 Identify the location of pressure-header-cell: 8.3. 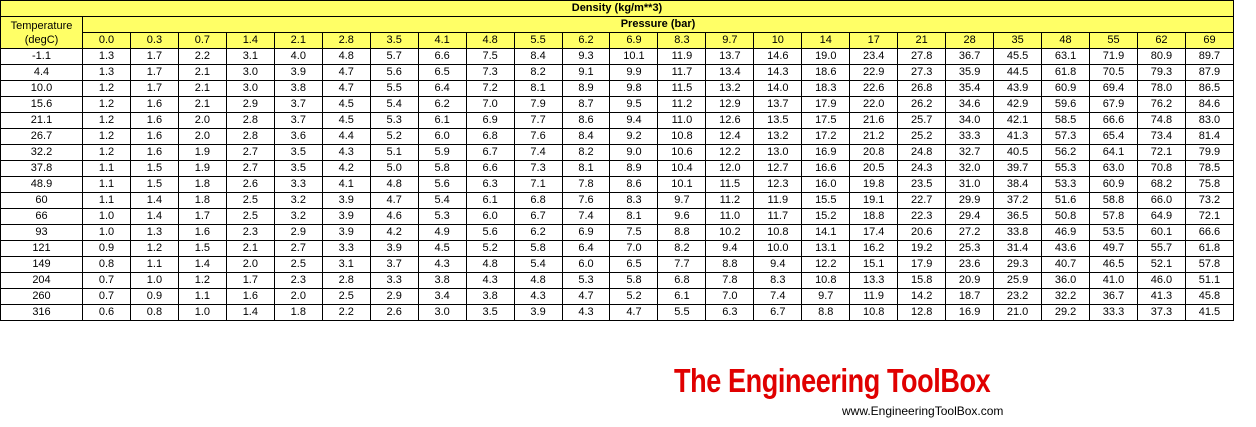
(682, 40).